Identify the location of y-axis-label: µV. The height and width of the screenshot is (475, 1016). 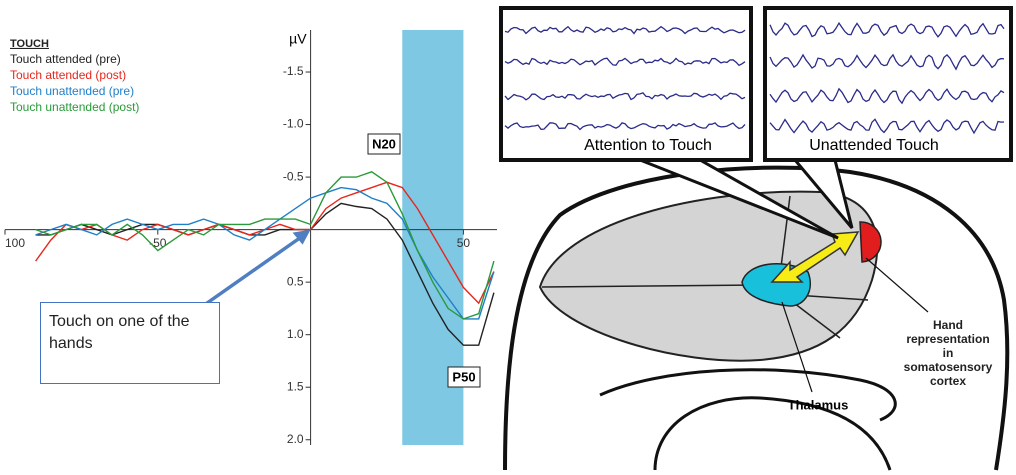
(298, 39).